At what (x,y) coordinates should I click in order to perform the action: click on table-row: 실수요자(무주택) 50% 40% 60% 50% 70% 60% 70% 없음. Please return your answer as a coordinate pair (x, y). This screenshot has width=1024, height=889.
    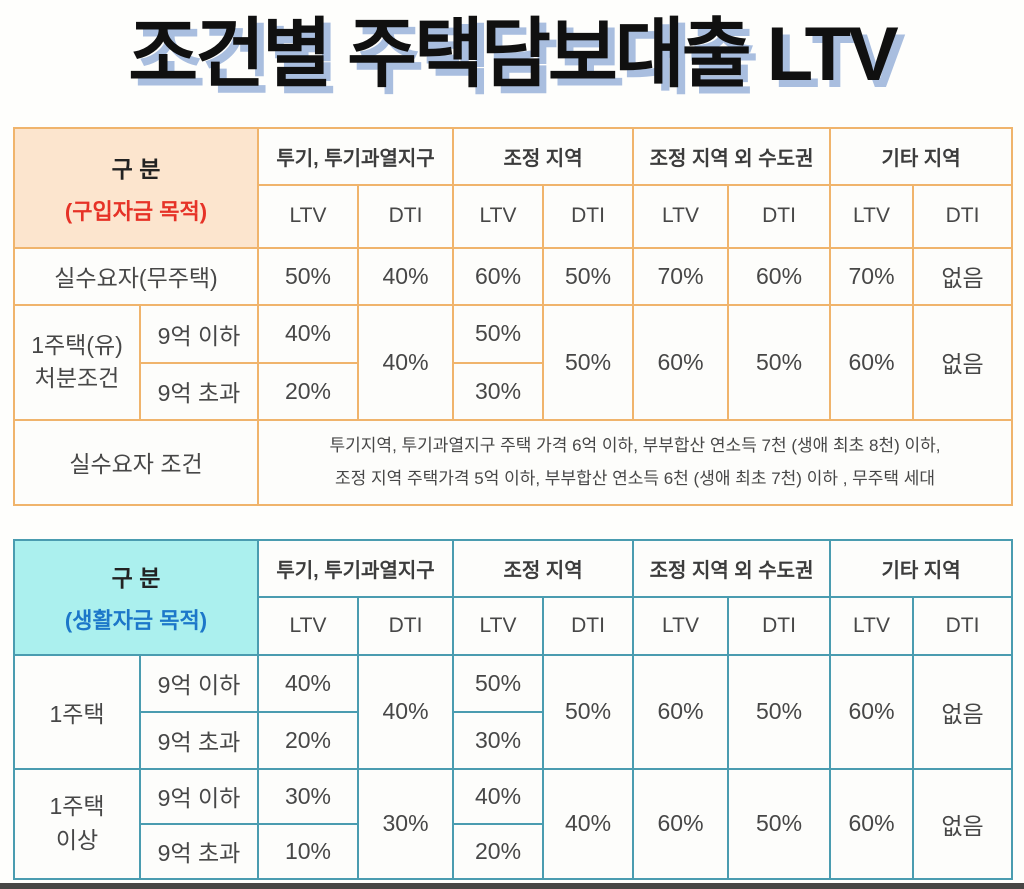
    Looking at the image, I should click on (513, 276).